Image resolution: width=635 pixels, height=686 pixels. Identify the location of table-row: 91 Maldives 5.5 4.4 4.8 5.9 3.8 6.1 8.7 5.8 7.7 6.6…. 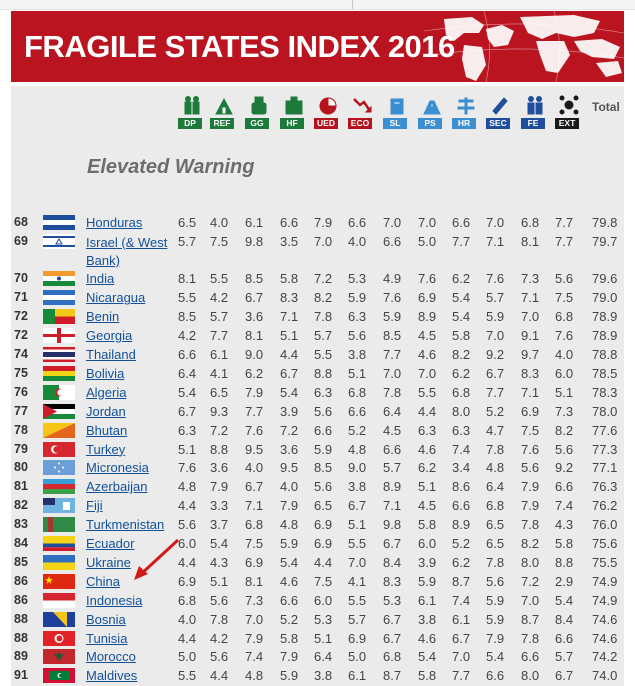
(317, 677).